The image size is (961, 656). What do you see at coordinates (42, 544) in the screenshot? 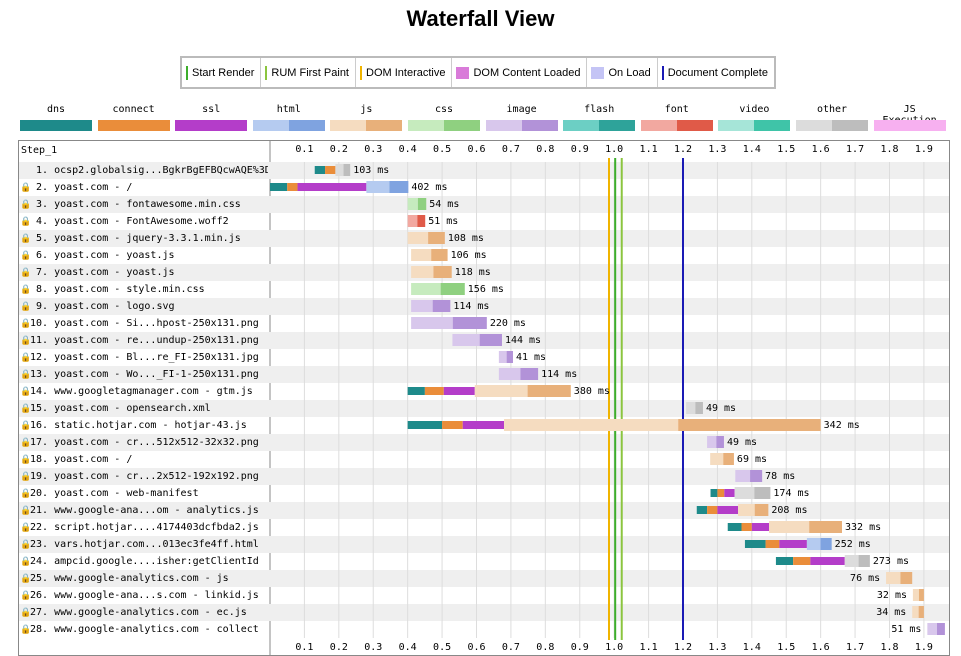
I see `request-number: 23.` at bounding box center [42, 544].